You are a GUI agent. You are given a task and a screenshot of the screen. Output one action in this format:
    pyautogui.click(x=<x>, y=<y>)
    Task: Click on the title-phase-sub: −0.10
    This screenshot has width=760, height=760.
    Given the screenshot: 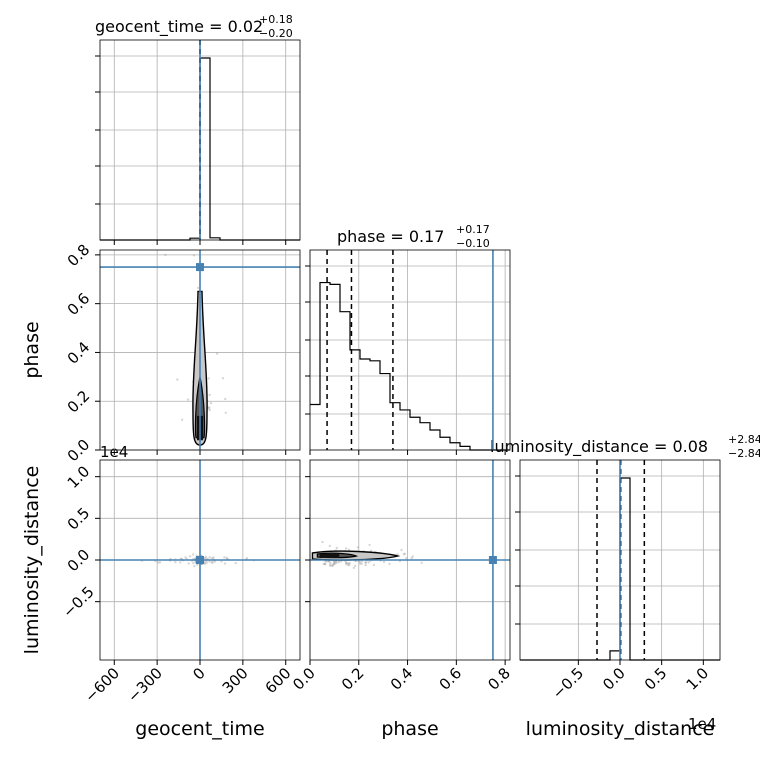 What is the action you would take?
    pyautogui.click(x=473, y=243)
    